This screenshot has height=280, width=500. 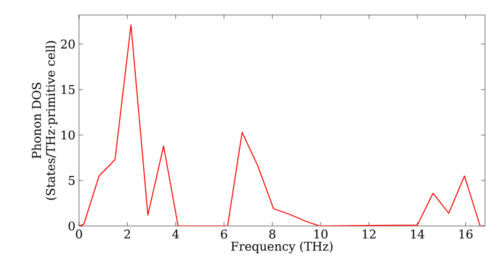 I want to click on y-tick-label: 10, so click(x=68, y=135).